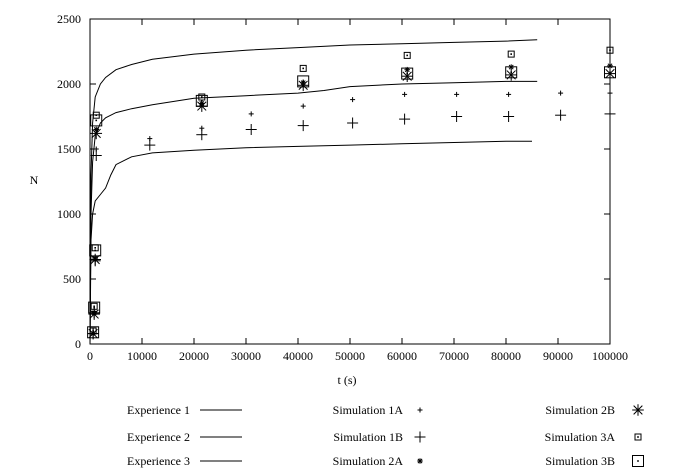 The image size is (677, 472). I want to click on x-axis-label: t (s), so click(347, 380).